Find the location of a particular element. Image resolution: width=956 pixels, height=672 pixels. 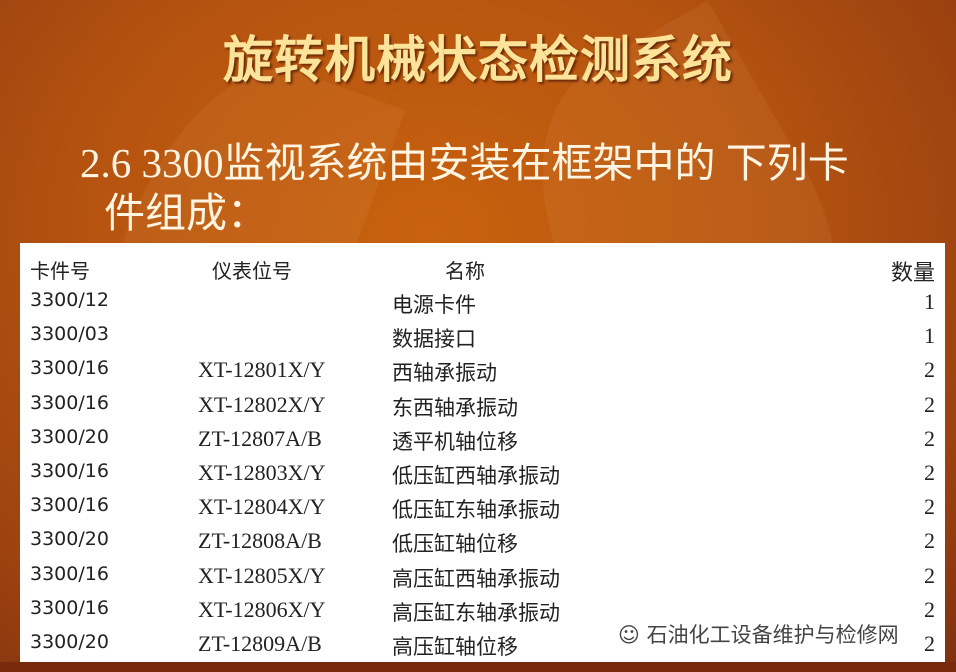

card-name: 透平机轴位移 is located at coordinates (455, 441).